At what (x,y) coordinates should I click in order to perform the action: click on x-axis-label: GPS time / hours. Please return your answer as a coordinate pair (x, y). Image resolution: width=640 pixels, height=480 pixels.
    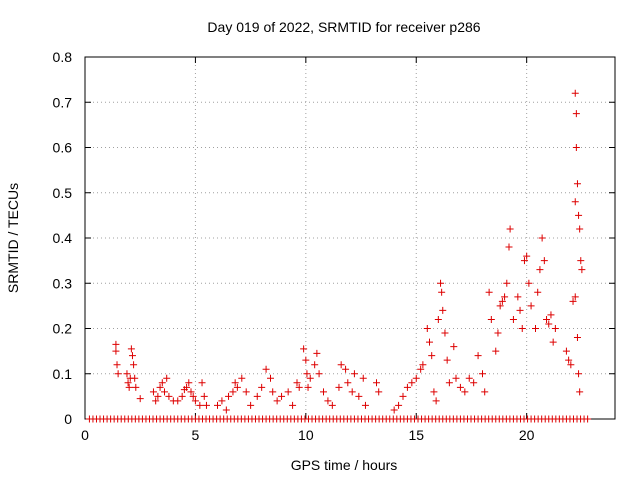
    Looking at the image, I should click on (344, 465).